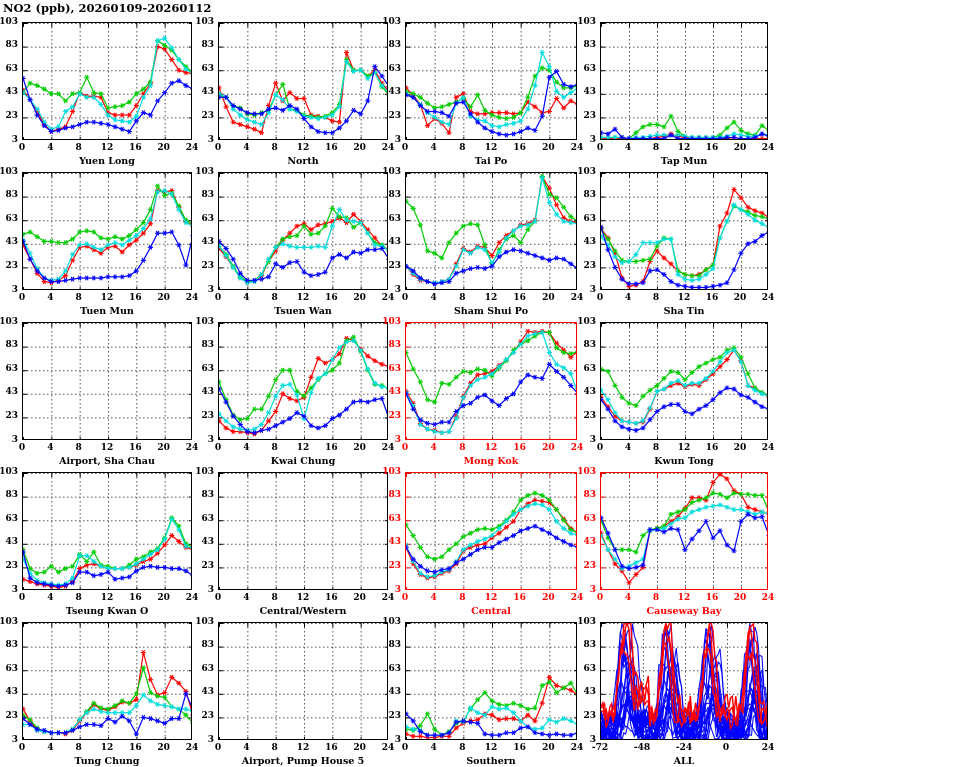 The height and width of the screenshot is (767, 965). What do you see at coordinates (684, 311) in the screenshot?
I see `panel-title: Sha Tin` at bounding box center [684, 311].